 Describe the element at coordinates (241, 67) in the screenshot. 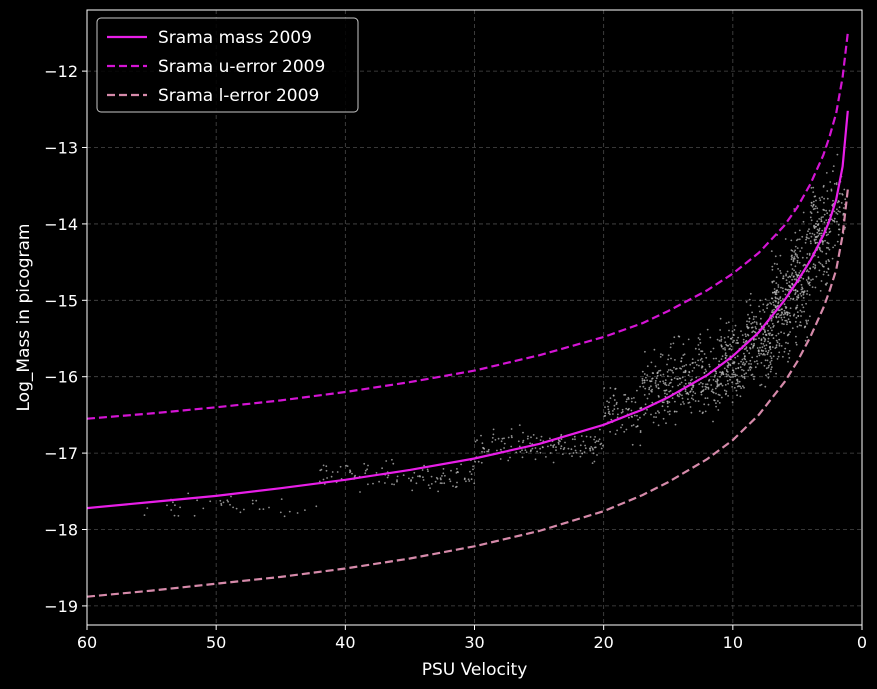

I see `legend-label: Srama u-error 2009` at that location.